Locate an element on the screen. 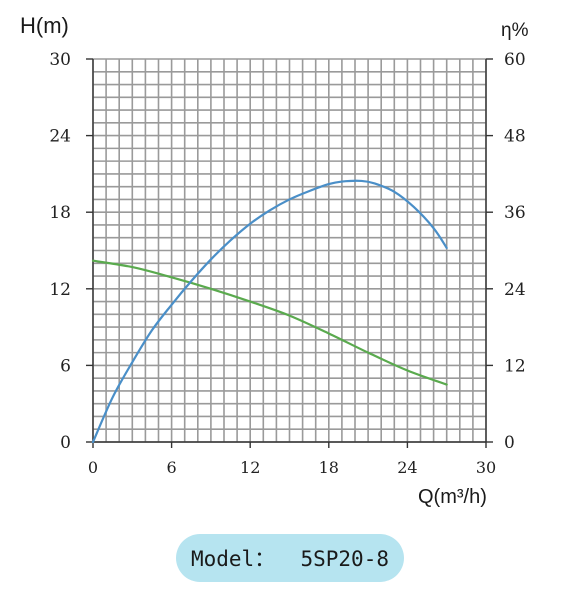 This screenshot has height=600, width=568. model-label: Model： 5SP20-8 is located at coordinates (289, 559).